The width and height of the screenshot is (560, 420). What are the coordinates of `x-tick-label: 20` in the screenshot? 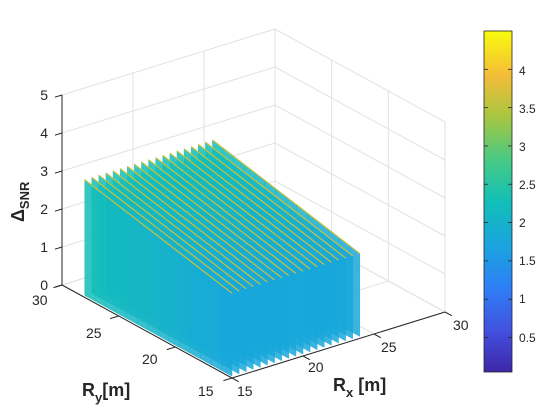 It's located at (316, 367).